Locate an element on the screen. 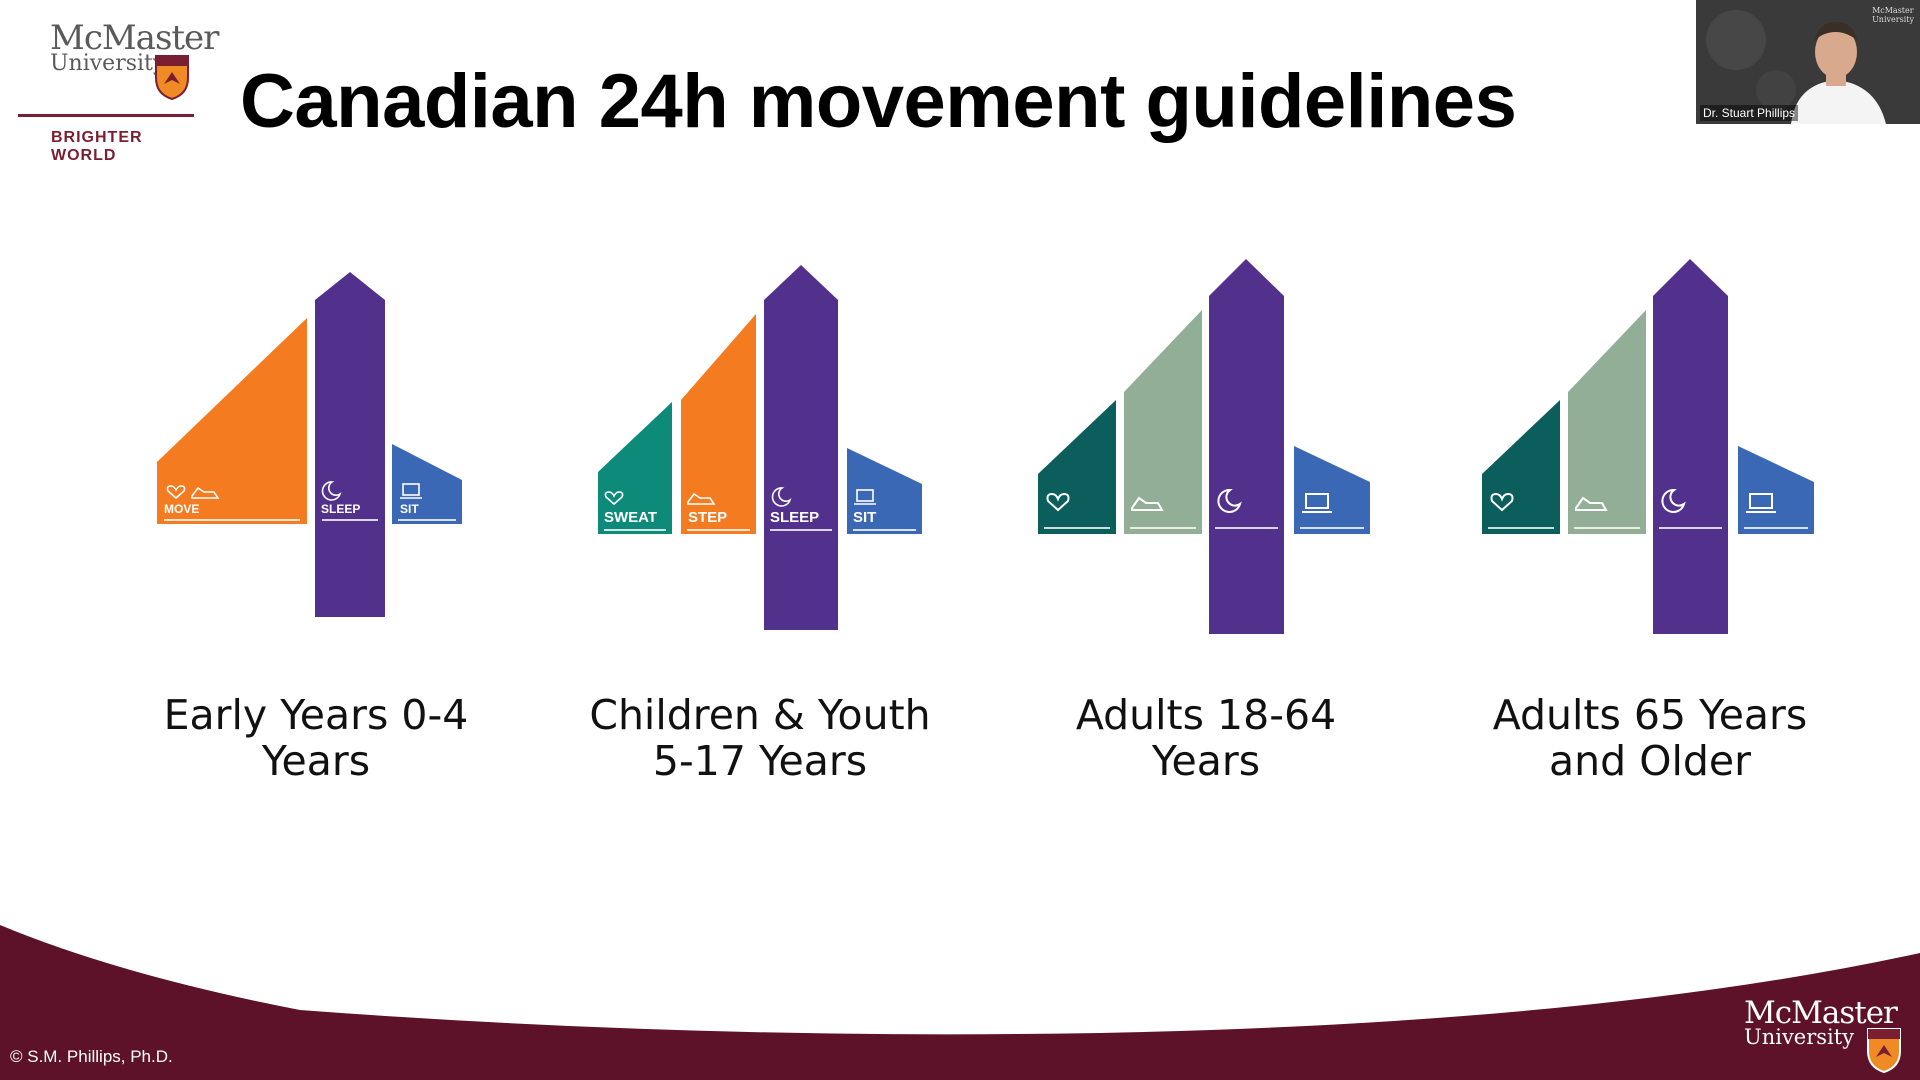 The image size is (1920, 1080). slide-title: Canadian 24h movement guidelines is located at coordinates (878, 101).